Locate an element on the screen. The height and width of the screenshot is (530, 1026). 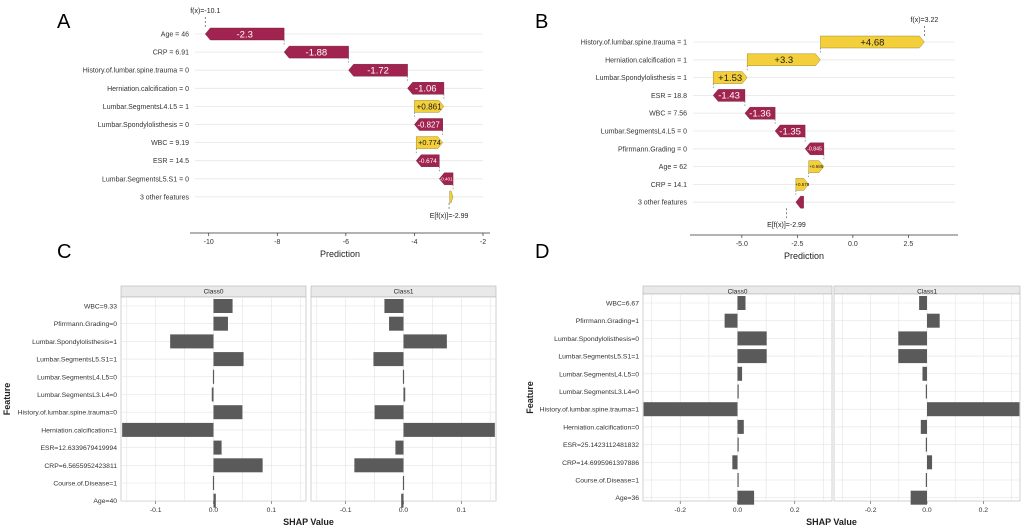
value-label: +0.685 is located at coordinates (816, 166).